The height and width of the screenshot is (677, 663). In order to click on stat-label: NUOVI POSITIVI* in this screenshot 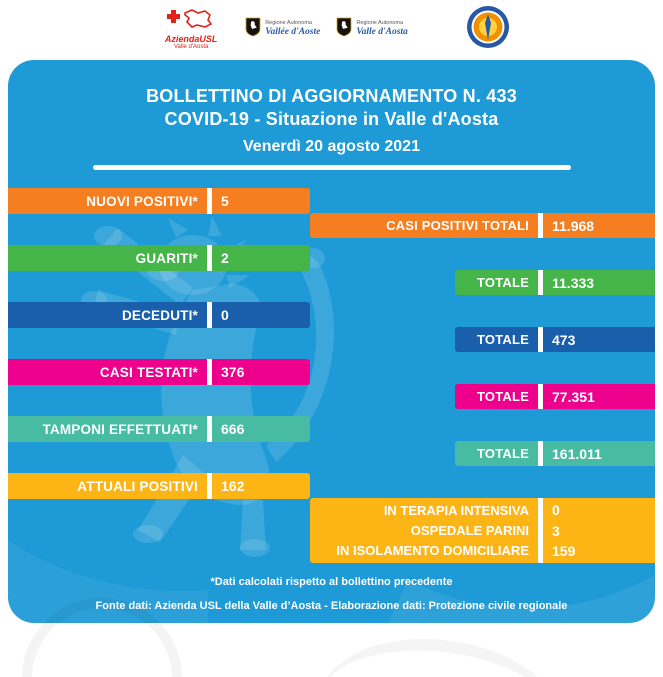, I will do `click(142, 201)`.